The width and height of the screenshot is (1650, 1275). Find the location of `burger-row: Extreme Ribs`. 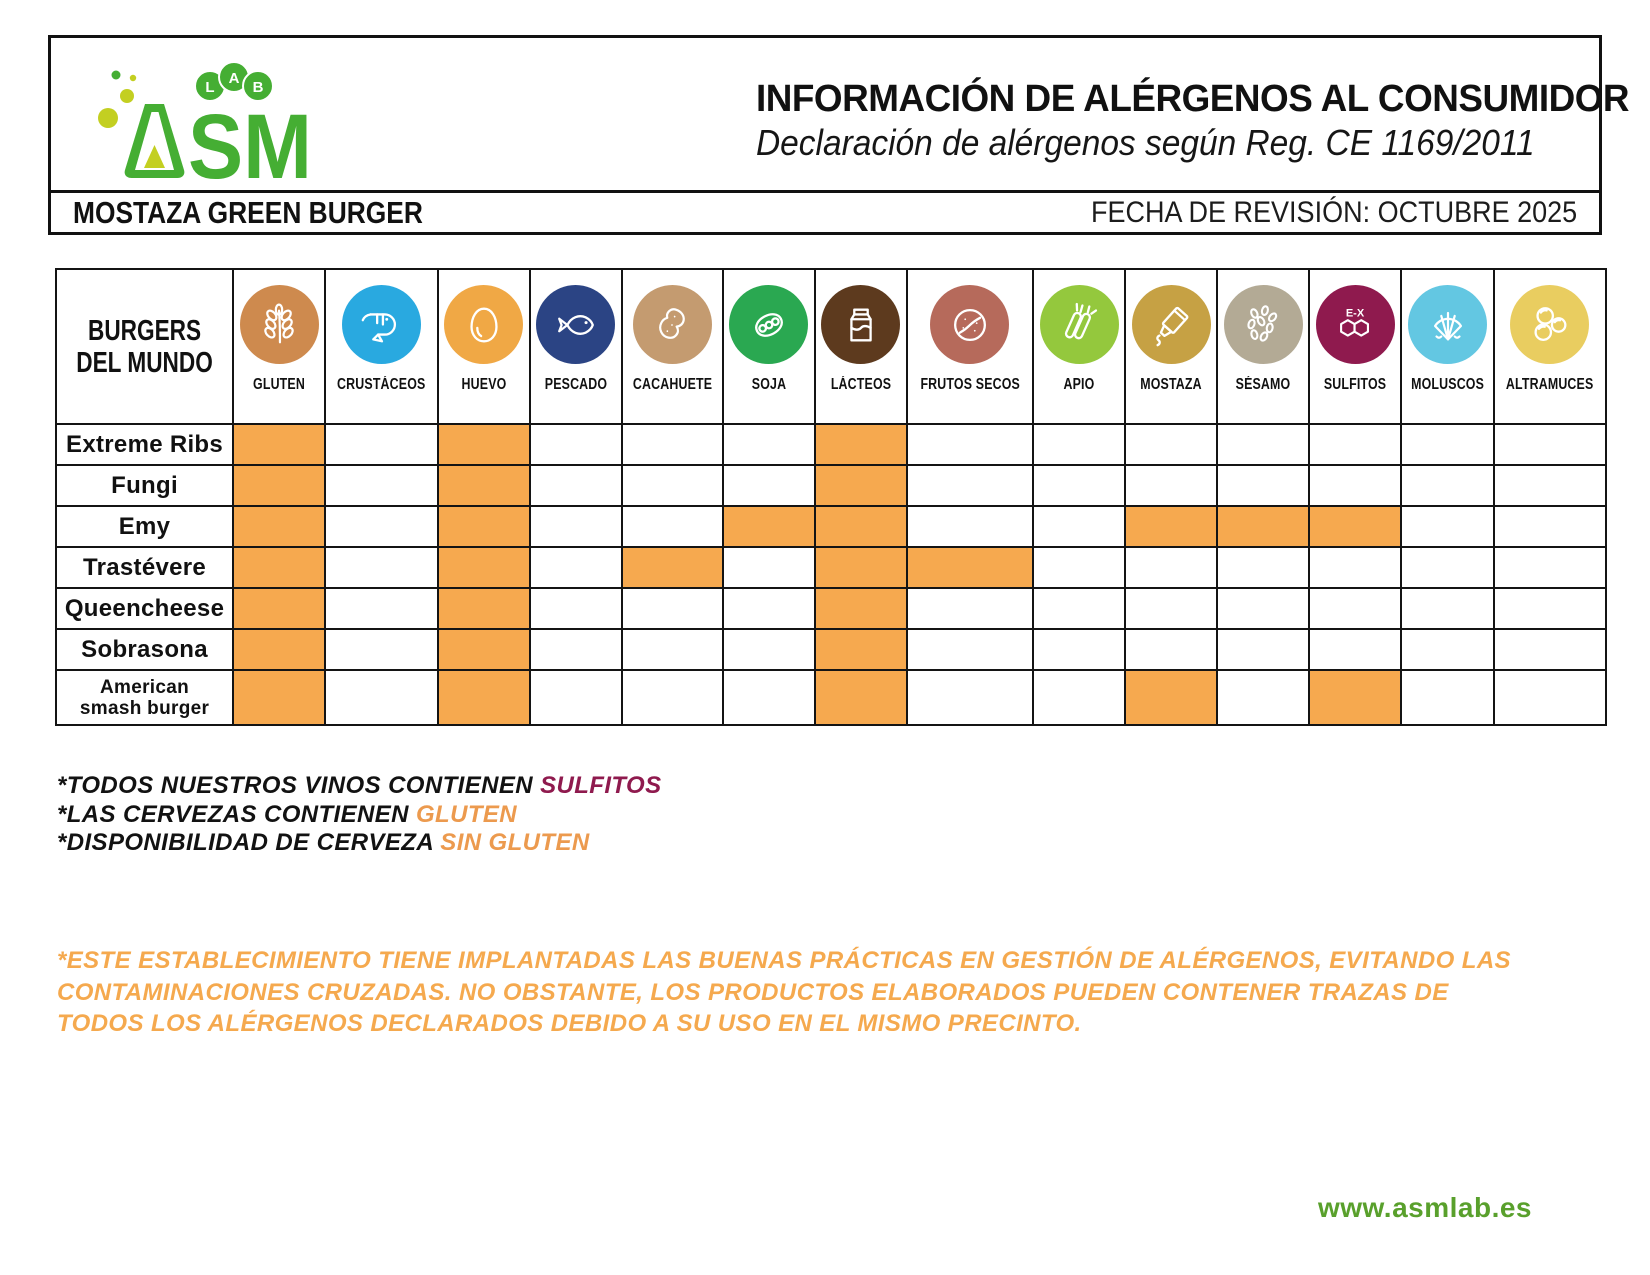

burger-row: Extreme Ribs is located at coordinates (830, 444).